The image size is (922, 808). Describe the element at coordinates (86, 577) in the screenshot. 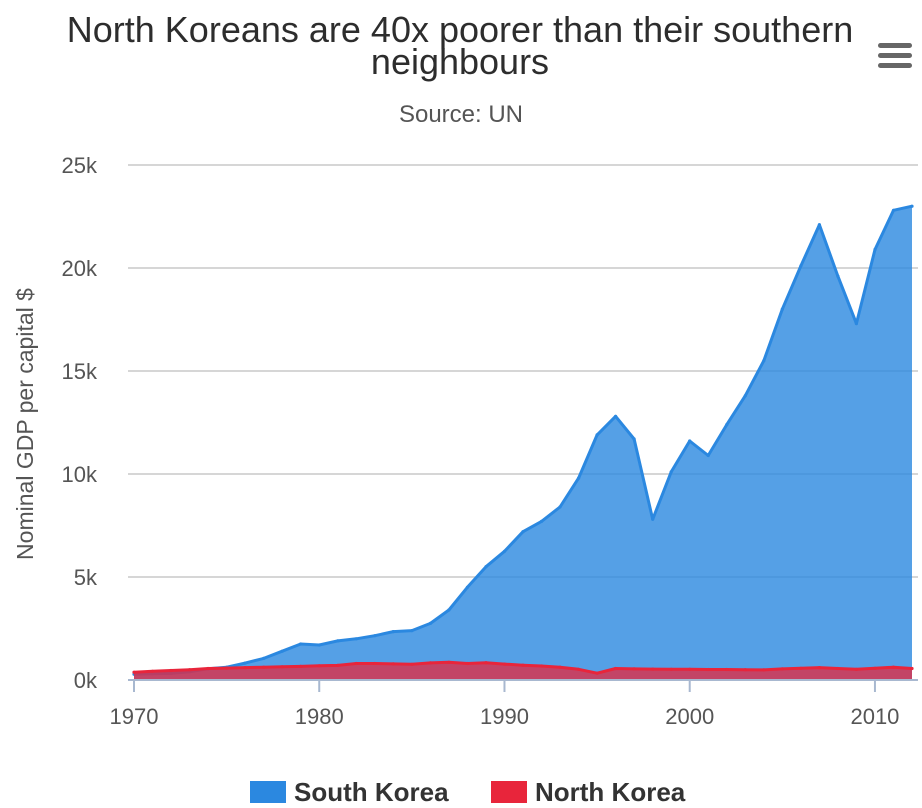

I see `y-tick-label: 5k` at that location.